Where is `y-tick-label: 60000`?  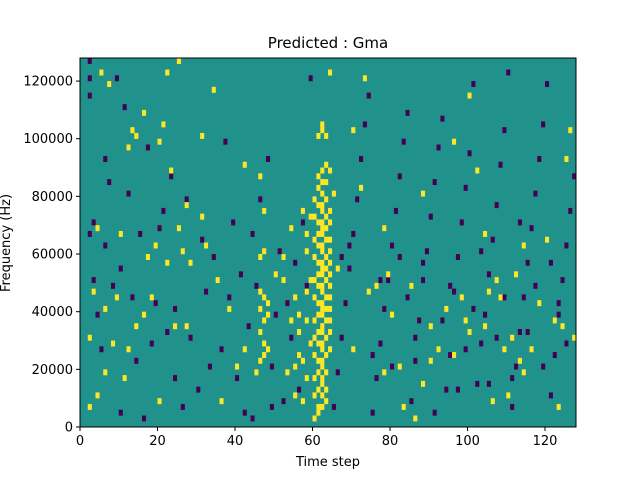
y-tick-label: 60000 is located at coordinates (52, 255).